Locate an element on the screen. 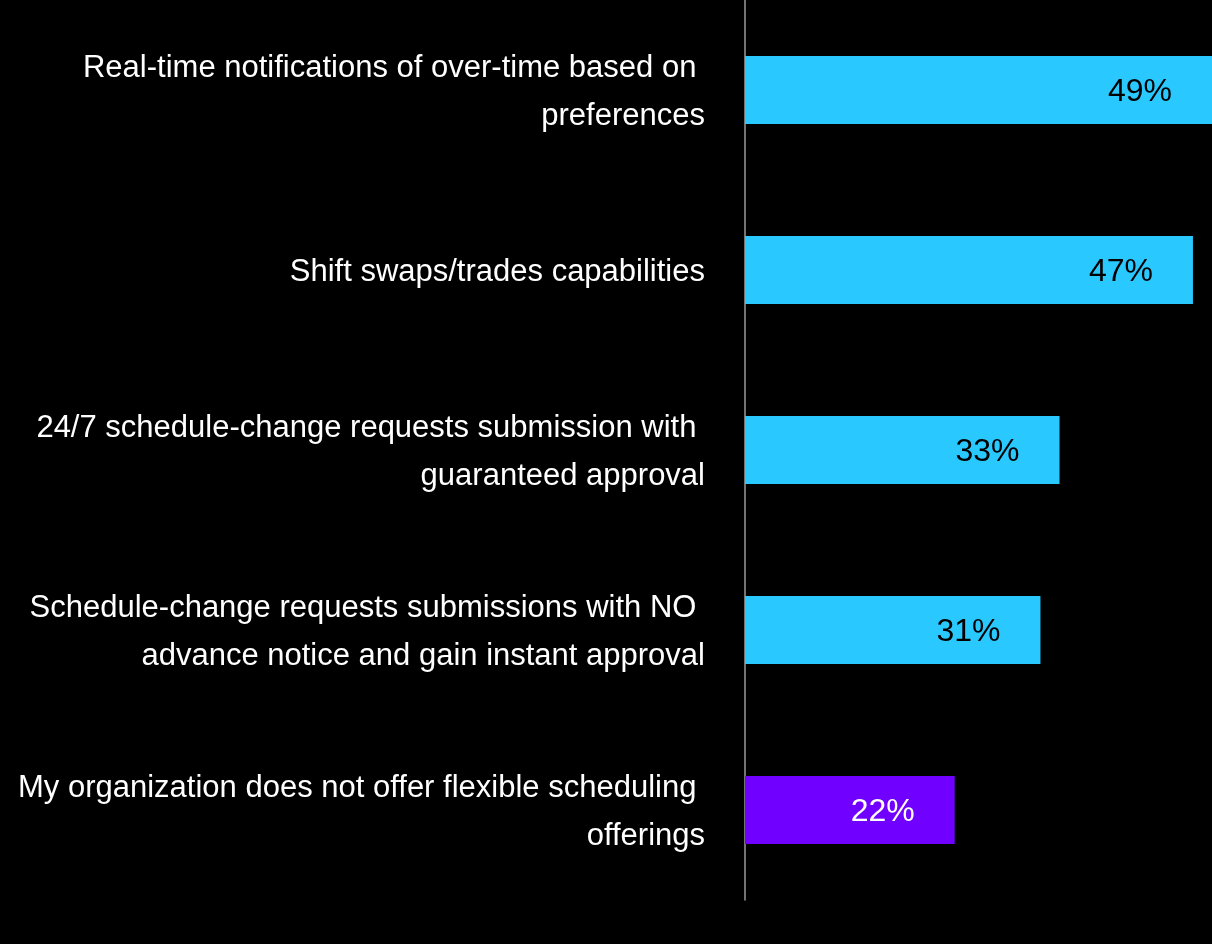  data-label: 31% is located at coordinates (968, 630).